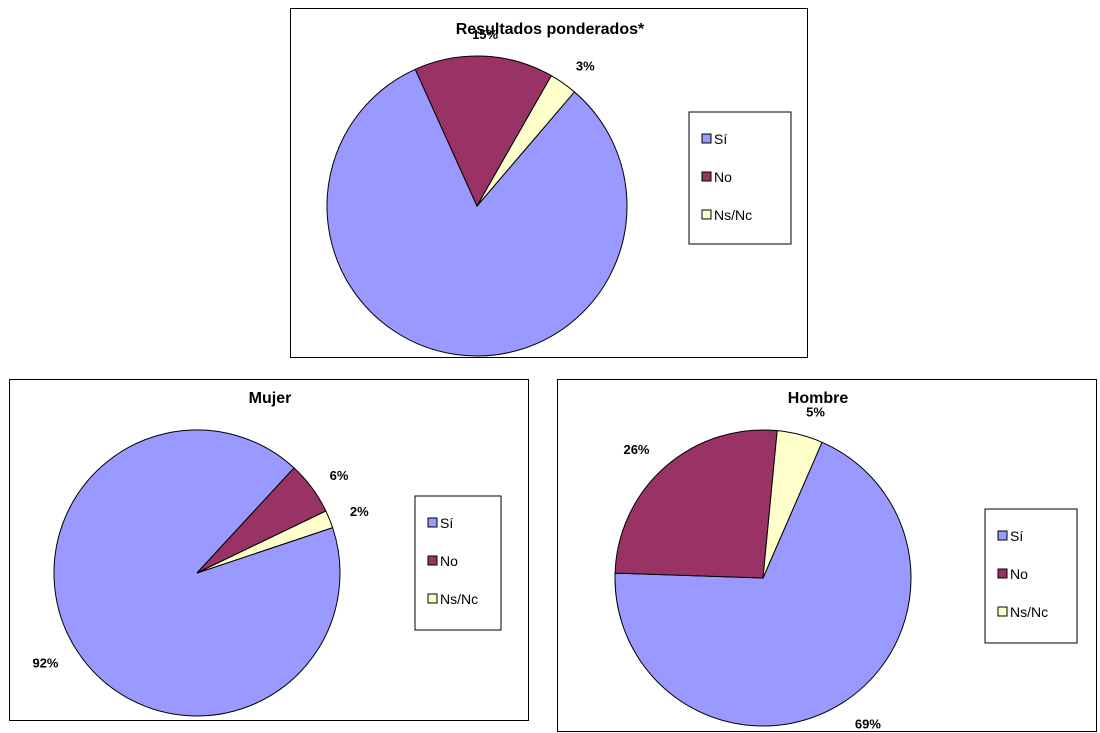 This screenshot has width=1100, height=733. What do you see at coordinates (585, 65) in the screenshot?
I see `data-label-ns-nc: 3%` at bounding box center [585, 65].